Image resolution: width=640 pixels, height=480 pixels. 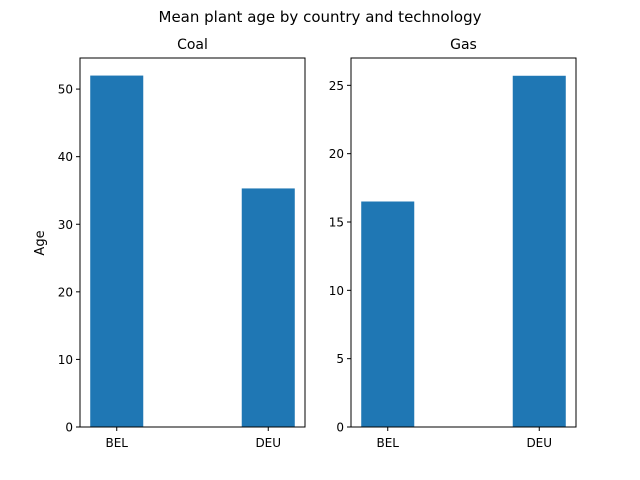 I want to click on coal-ytick-label: 40, so click(x=65, y=157).